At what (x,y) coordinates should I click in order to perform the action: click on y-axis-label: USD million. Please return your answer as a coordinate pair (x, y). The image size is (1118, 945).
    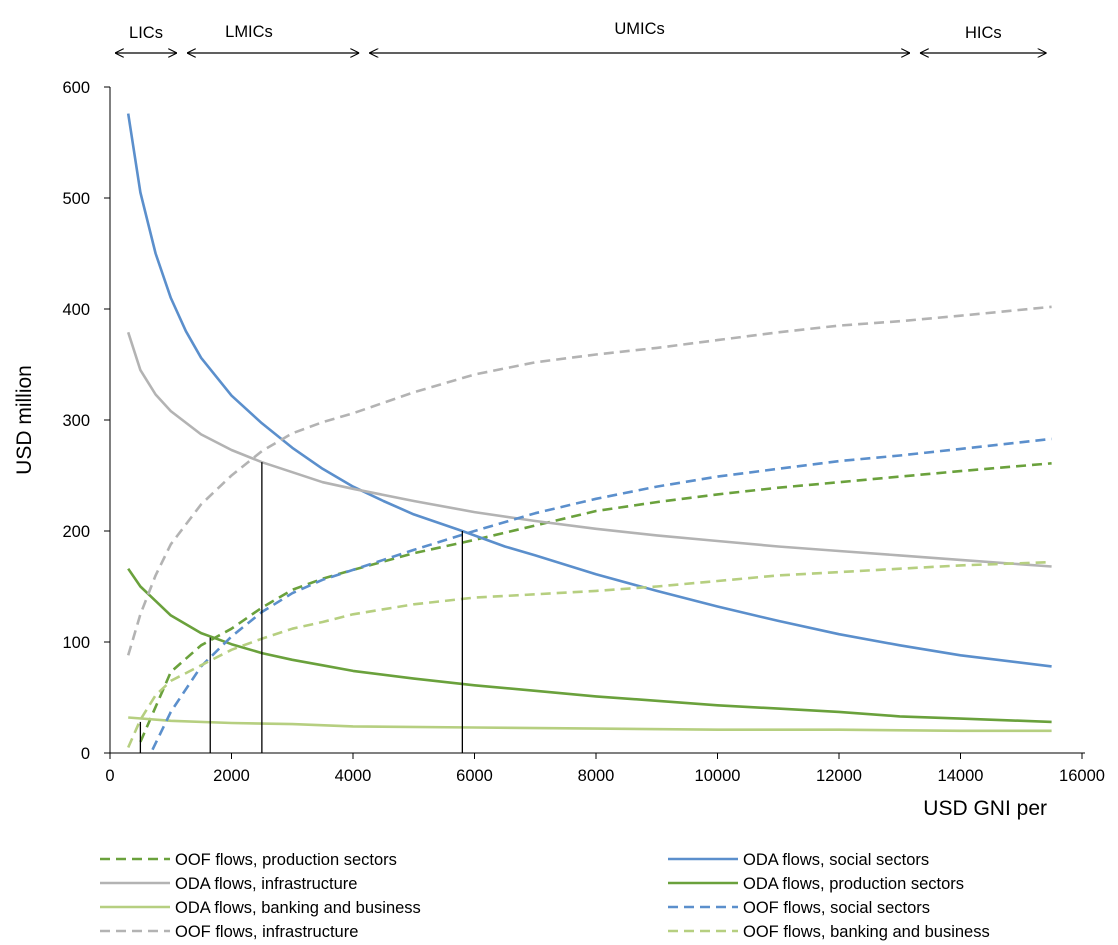
    Looking at the image, I should click on (24, 420).